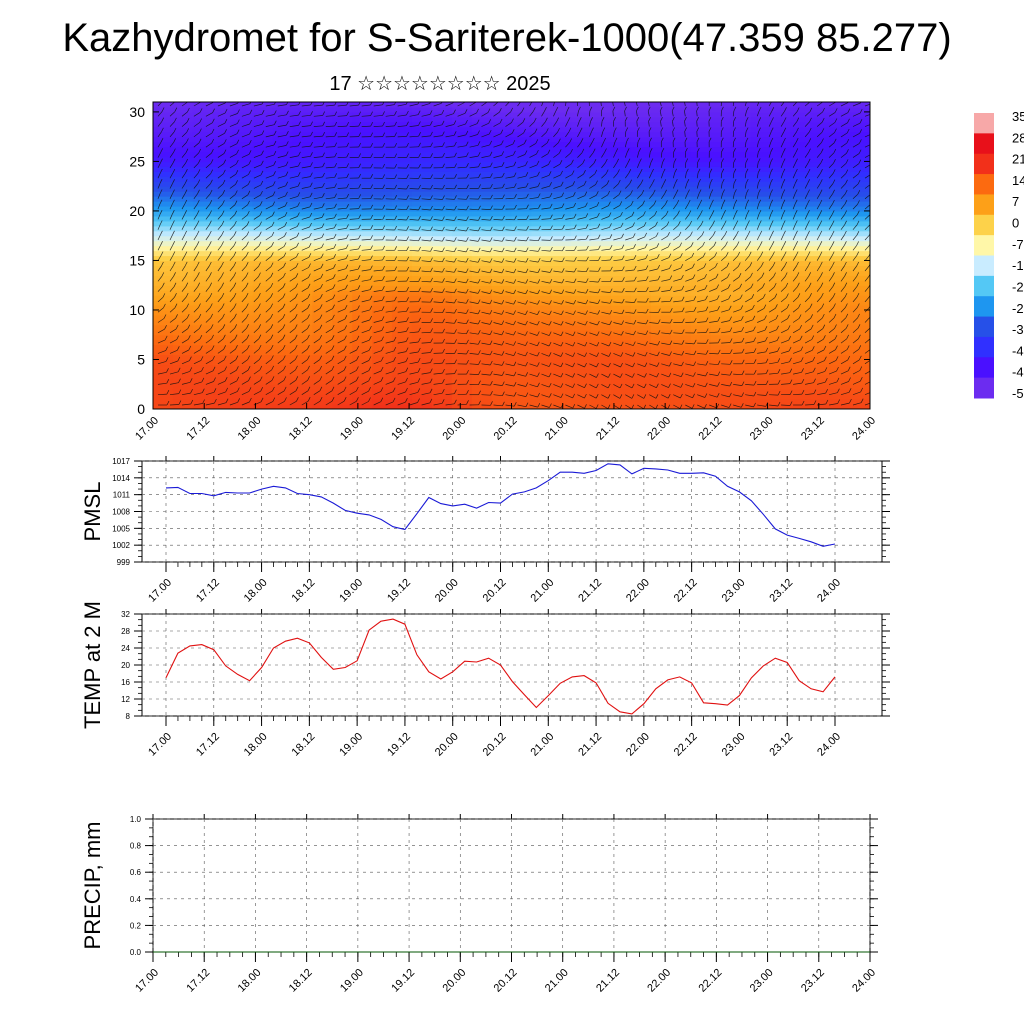  What do you see at coordinates (440, 84) in the screenshot?
I see `page-subtitle: 17 ☆☆☆☆☆☆☆☆ 2025` at bounding box center [440, 84].